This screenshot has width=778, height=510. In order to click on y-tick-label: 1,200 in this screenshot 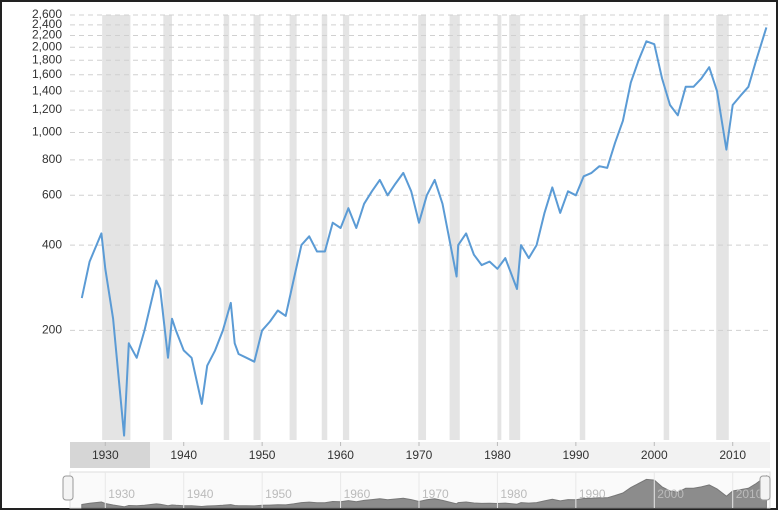, I will do `click(47, 109)`.